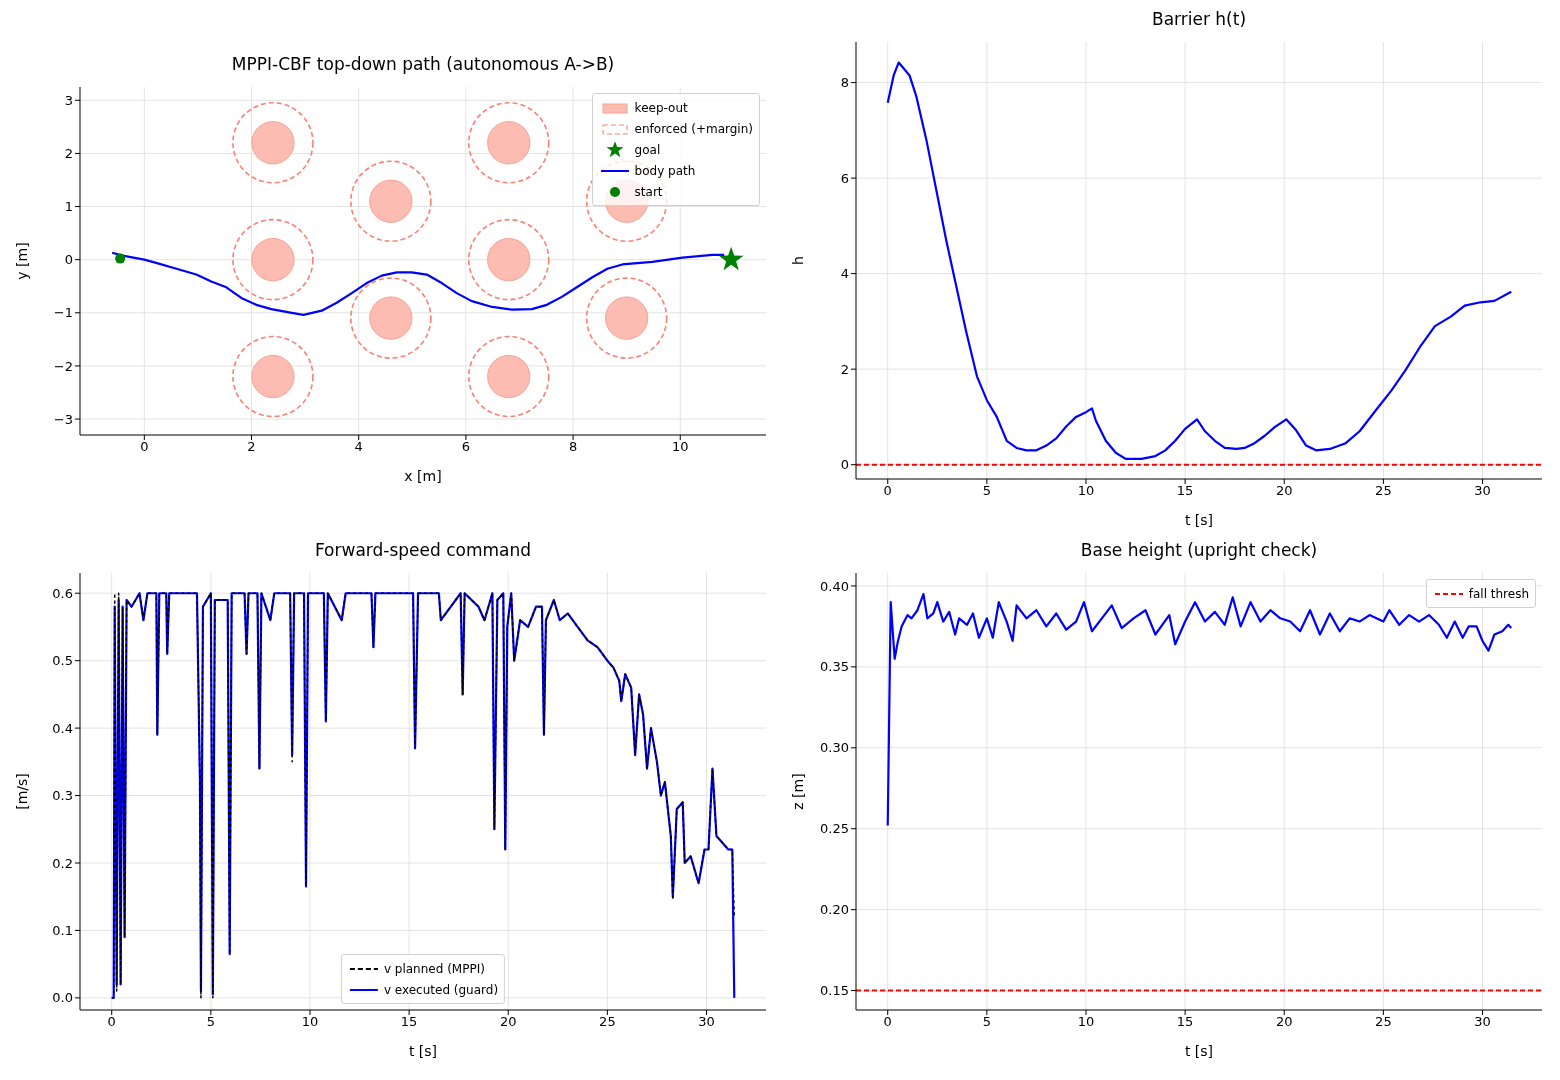 The width and height of the screenshot is (1560, 1080). What do you see at coordinates (63, 313) in the screenshot?
I see `y-tick-label: −1` at bounding box center [63, 313].